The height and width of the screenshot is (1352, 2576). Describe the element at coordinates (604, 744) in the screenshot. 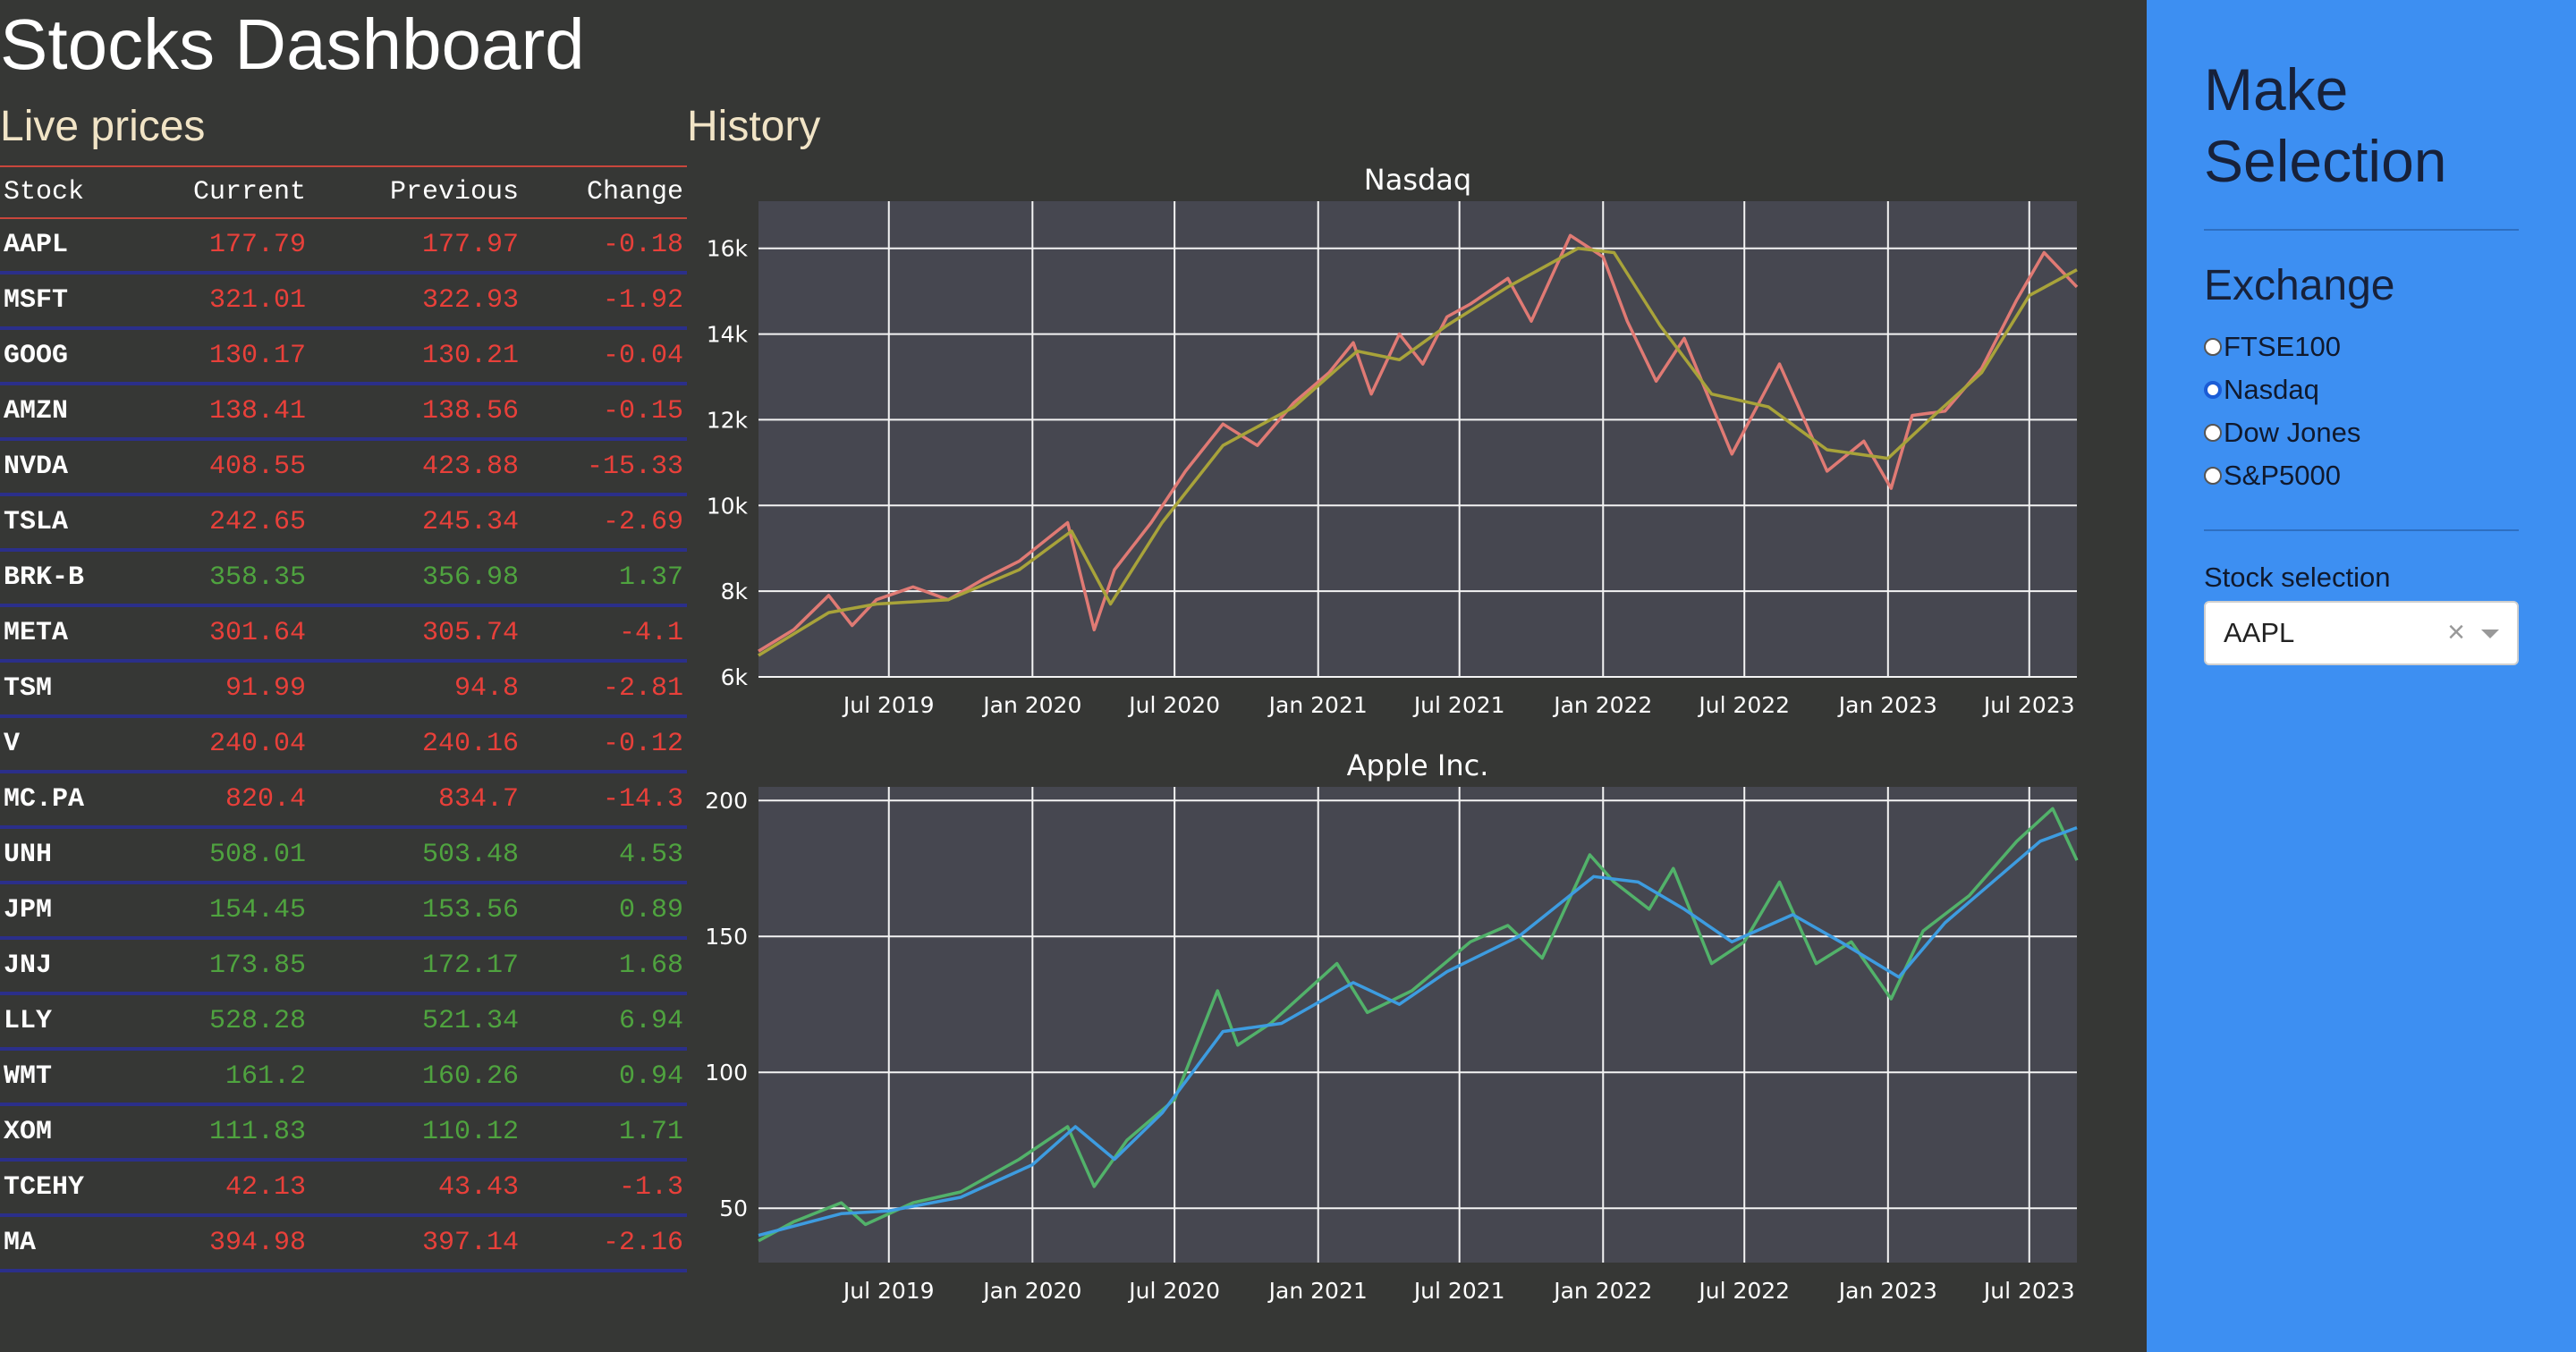

I see `cell-change: -0.12` at that location.